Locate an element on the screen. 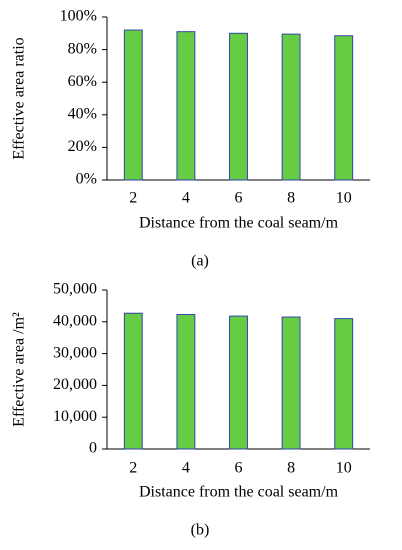 This screenshot has width=402, height=550. y-tick-label: 40% is located at coordinates (82, 113).